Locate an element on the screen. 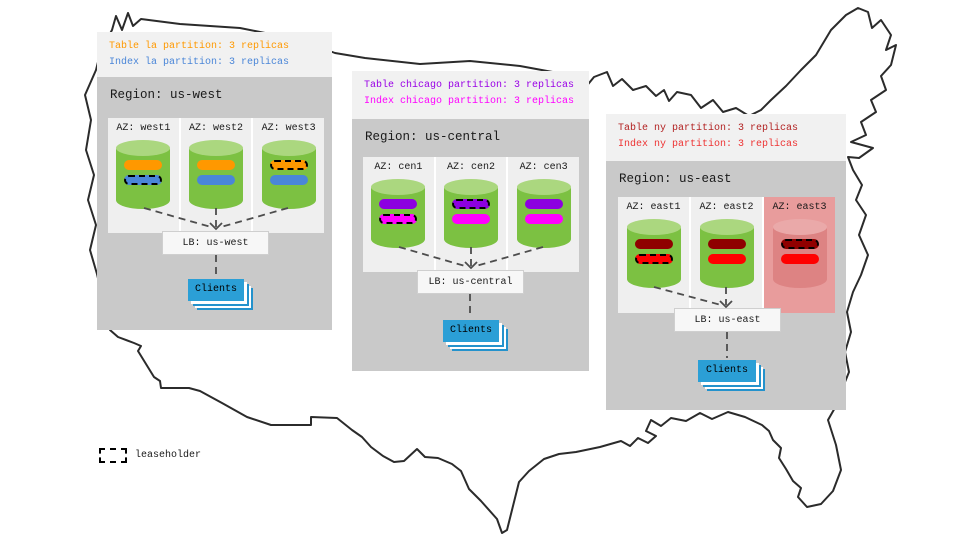 This screenshot has height=540, width=960. az-box-east2: AZ: east2 is located at coordinates (726, 255).